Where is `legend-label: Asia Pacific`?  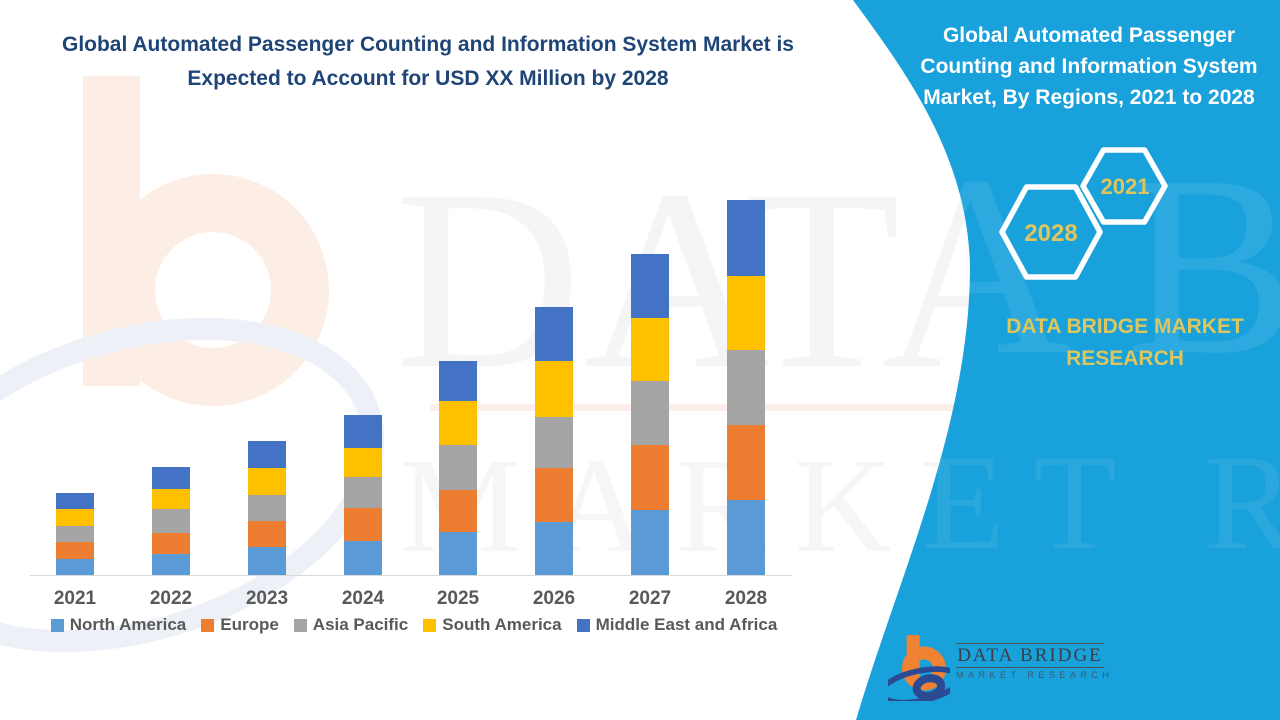
legend-label: Asia Pacific is located at coordinates (360, 624).